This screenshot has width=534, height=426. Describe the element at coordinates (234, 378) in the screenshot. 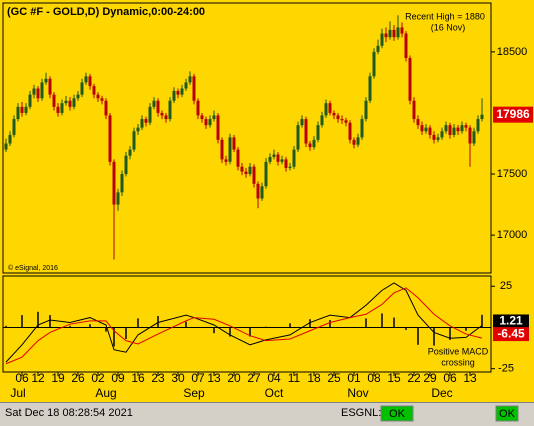

I see `x-tick-label: 20` at that location.